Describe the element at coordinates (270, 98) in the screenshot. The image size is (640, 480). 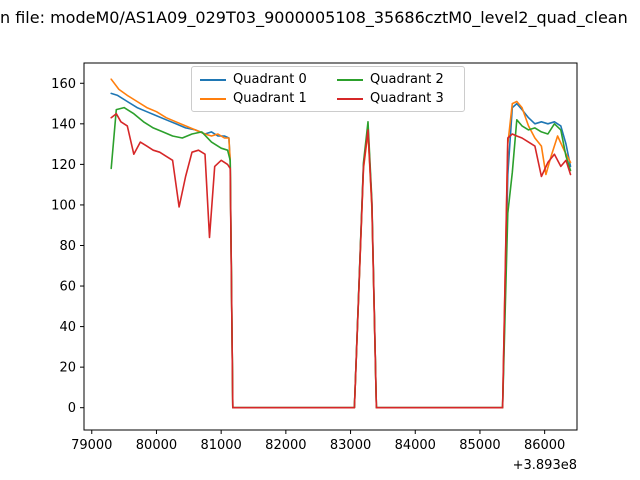
I see `legend-label: Quadrant 1` at that location.